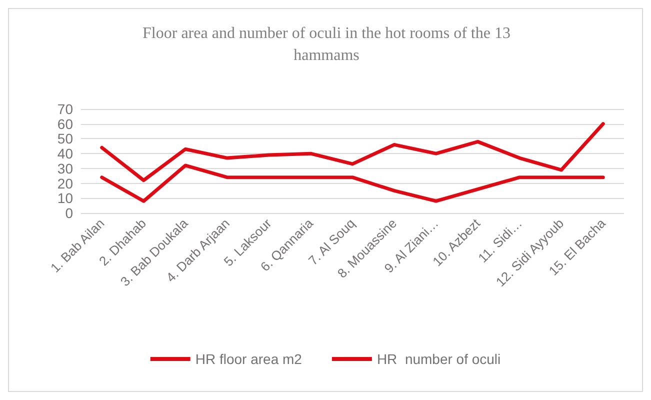 Image resolution: width=651 pixels, height=400 pixels. What do you see at coordinates (69, 213) in the screenshot?
I see `y-tick-label: 0` at bounding box center [69, 213].